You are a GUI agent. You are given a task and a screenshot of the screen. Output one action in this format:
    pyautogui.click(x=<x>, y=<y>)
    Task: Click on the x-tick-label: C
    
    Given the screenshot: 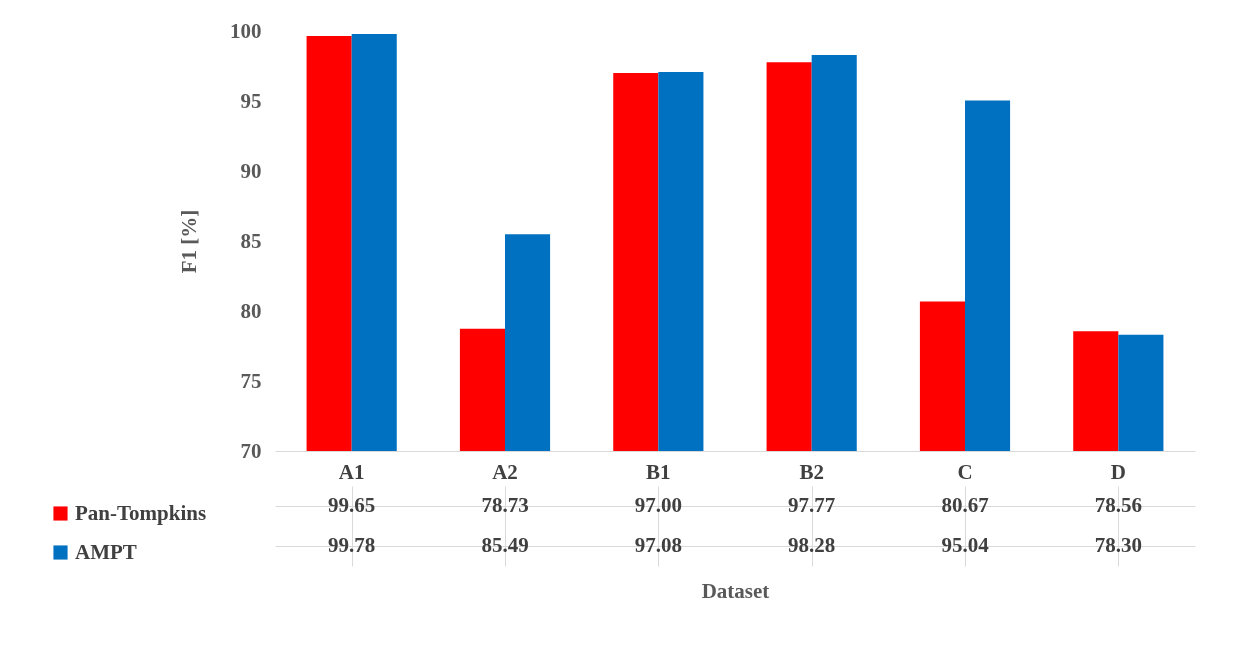 What is the action you would take?
    pyautogui.click(x=965, y=471)
    